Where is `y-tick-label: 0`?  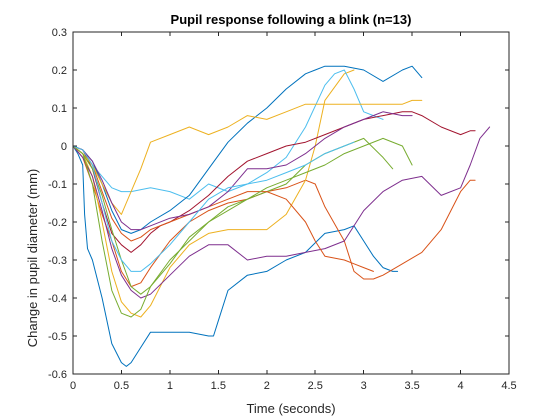 y-tick-label: 0 is located at coordinates (64, 147).